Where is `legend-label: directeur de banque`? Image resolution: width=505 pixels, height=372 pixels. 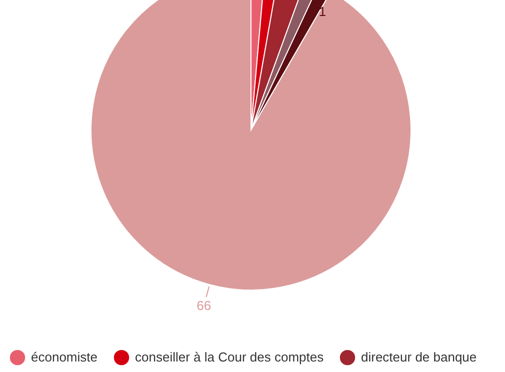 legend-label: directeur de banque is located at coordinates (419, 357).